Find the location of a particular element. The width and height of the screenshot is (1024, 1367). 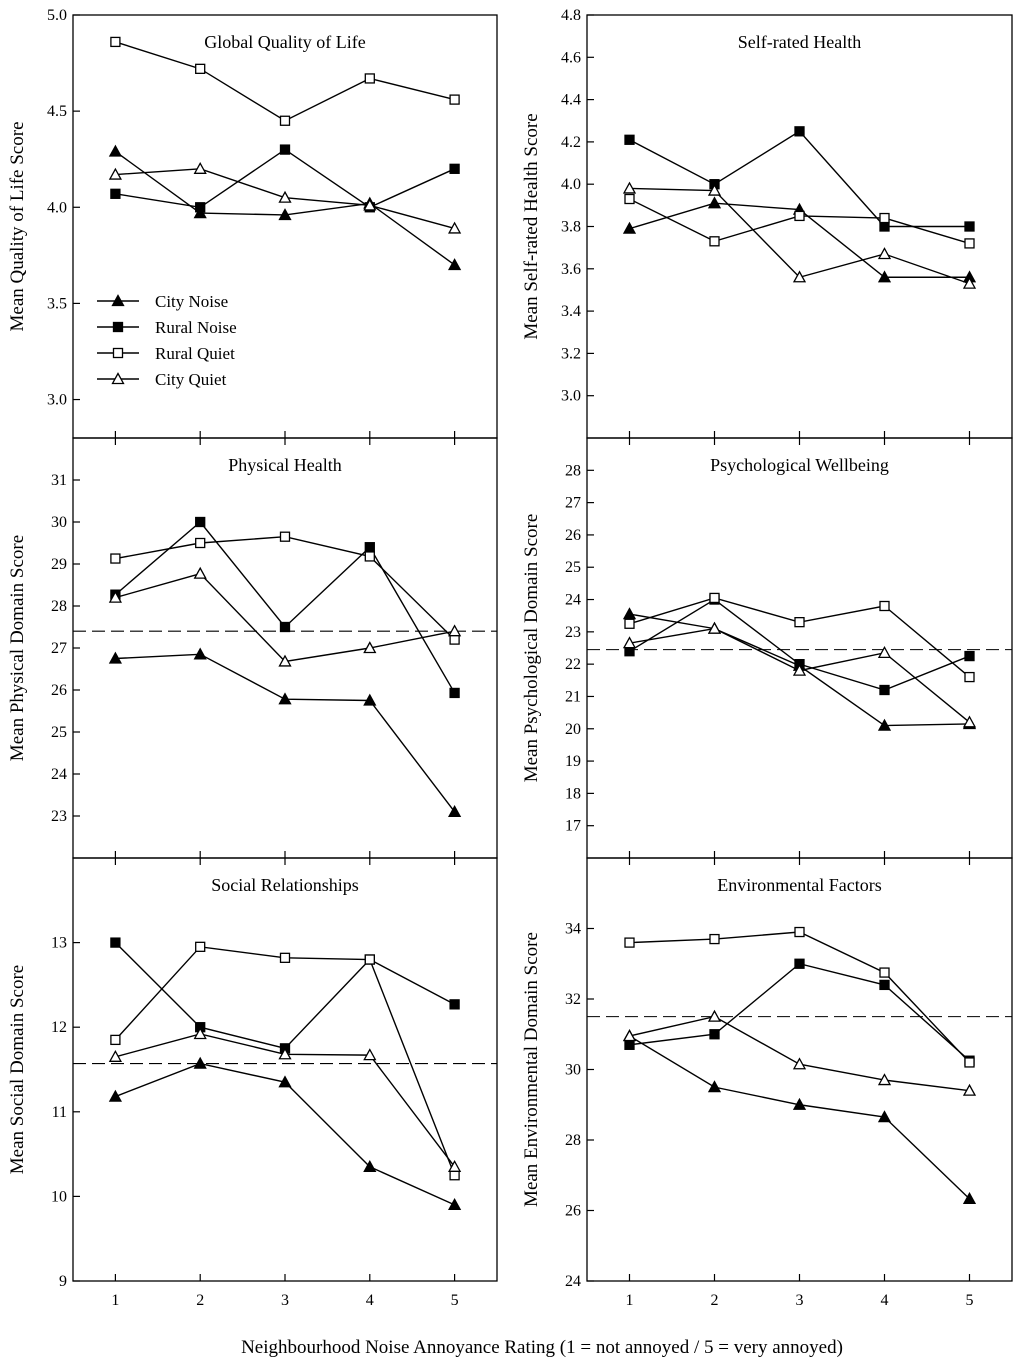

y-tick-label: 3.0 is located at coordinates (57, 400).